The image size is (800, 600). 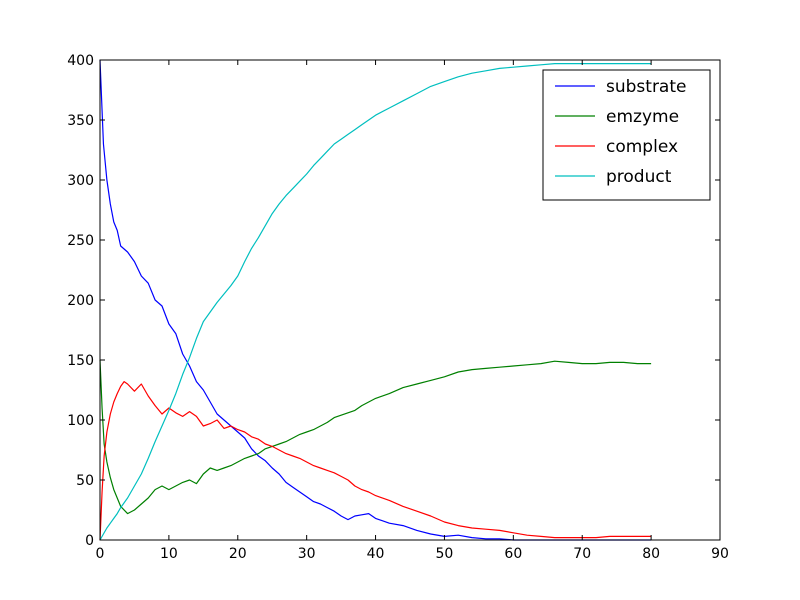 I want to click on legend-box, so click(x=626, y=135).